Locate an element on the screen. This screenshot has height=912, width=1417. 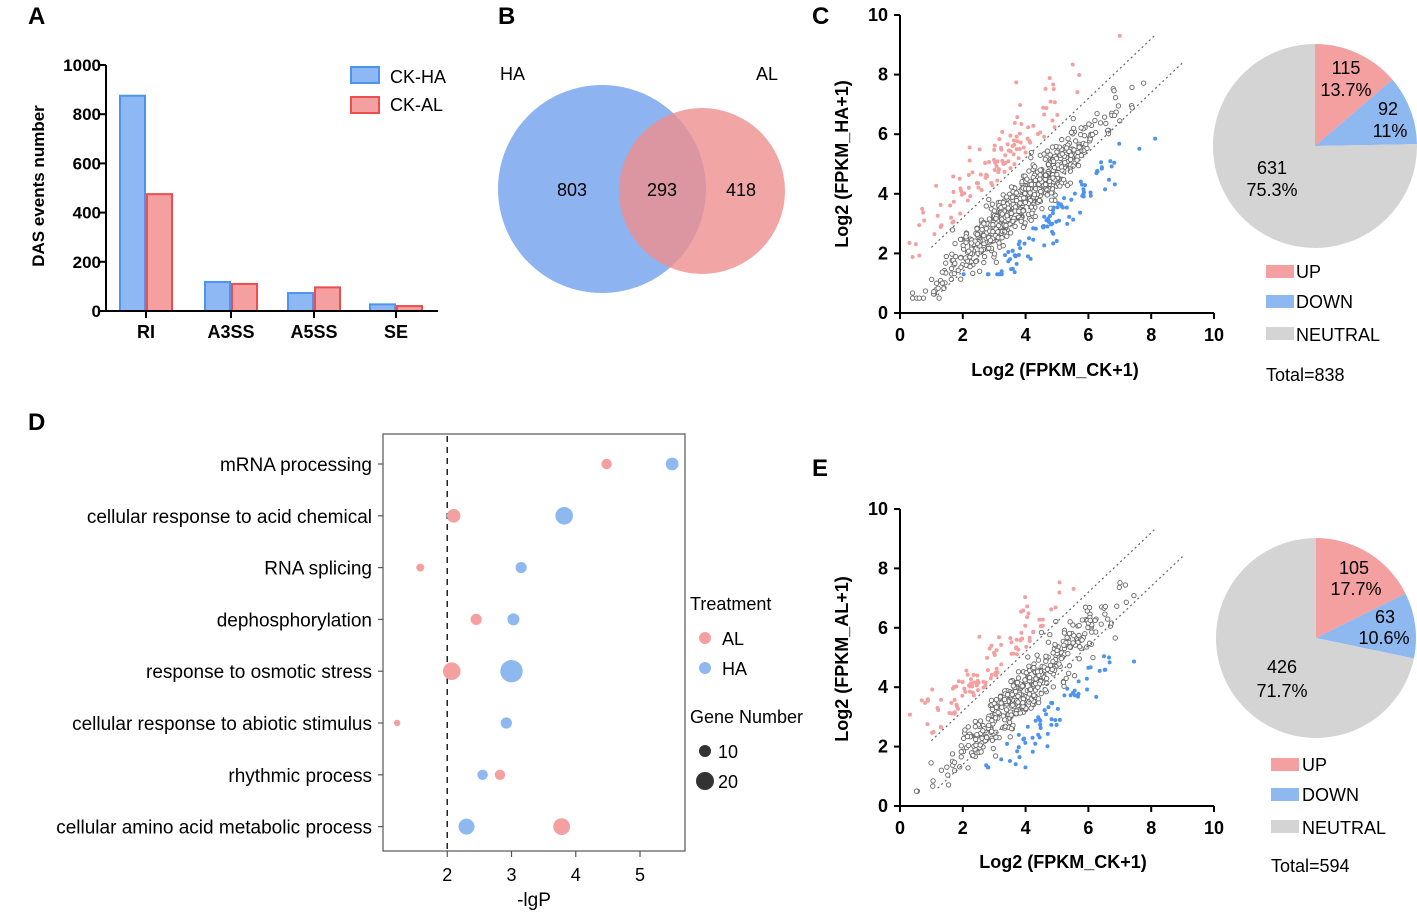
scatter-e-x-tick-label-6: 6 is located at coordinates (1088, 828).